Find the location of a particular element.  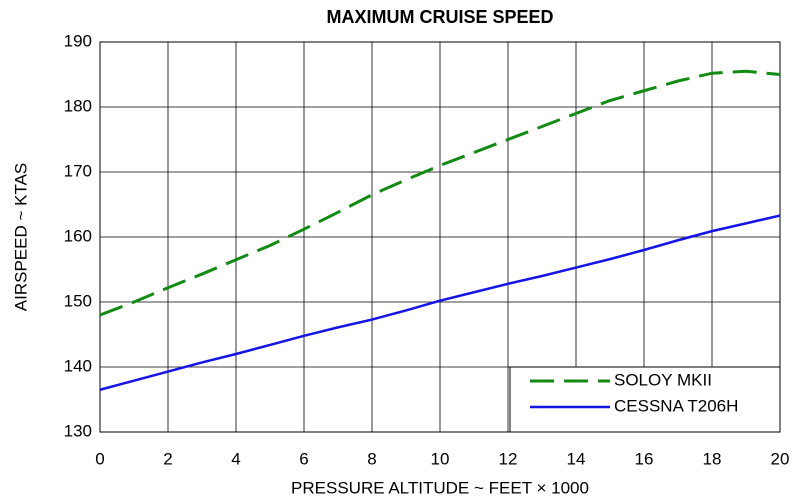

x-tick-label: 10 is located at coordinates (440, 458).